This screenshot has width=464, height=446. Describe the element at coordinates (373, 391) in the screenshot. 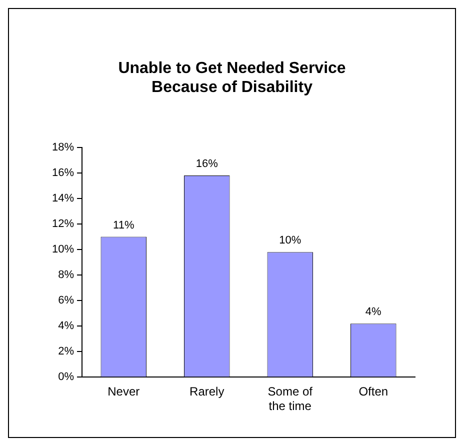

I see `x-tick-label: Often` at that location.